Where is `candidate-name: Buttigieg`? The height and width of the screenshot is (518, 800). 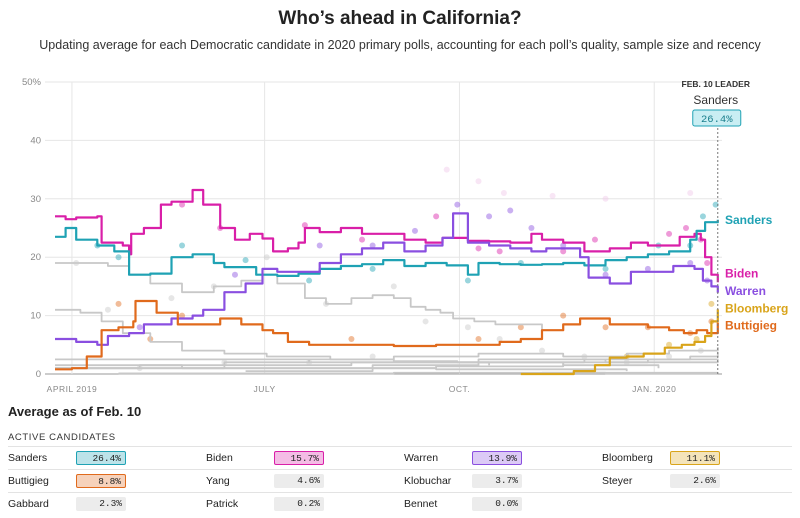
candidate-name: Buttigieg is located at coordinates (28, 481).